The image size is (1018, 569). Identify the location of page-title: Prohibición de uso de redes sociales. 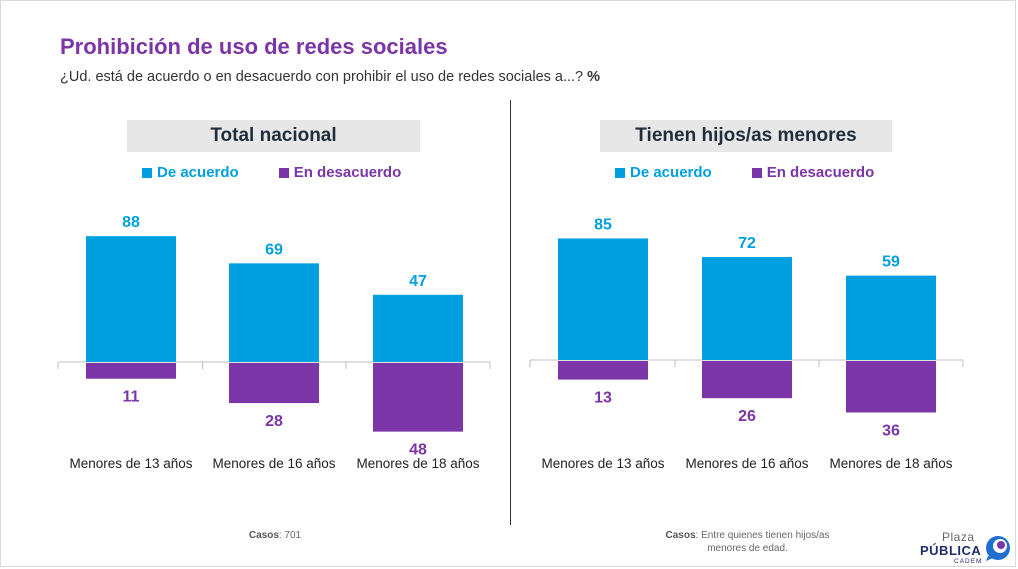
(254, 46).